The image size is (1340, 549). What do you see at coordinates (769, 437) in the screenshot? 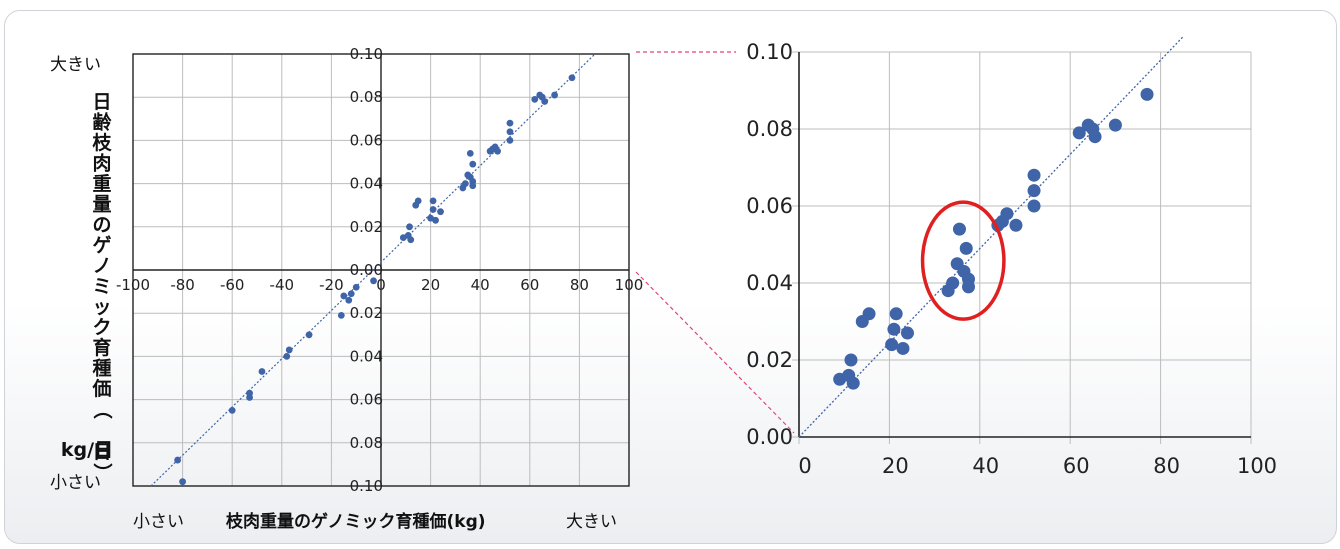
I see `y-tick-label: 0.00` at bounding box center [769, 437].